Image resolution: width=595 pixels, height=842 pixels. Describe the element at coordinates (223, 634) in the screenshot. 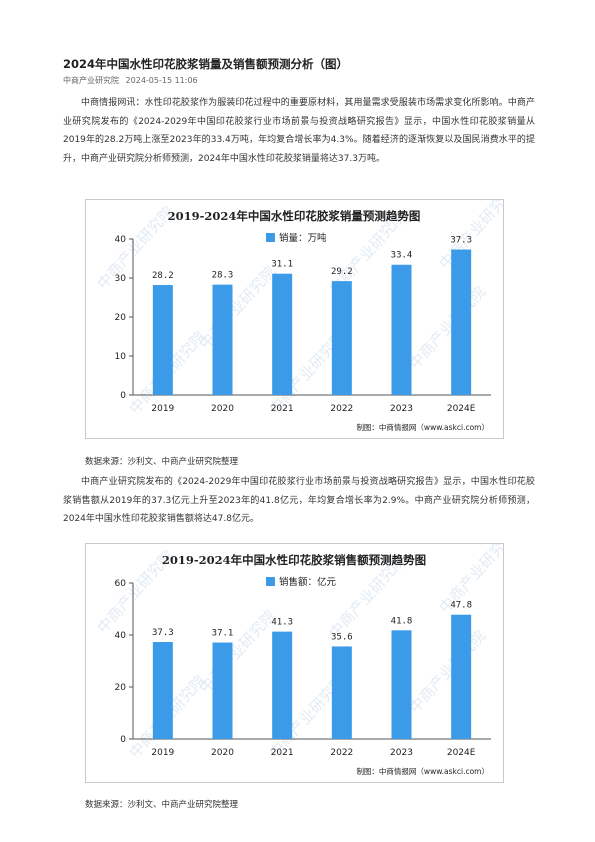

I see `data-label: 37.1` at that location.